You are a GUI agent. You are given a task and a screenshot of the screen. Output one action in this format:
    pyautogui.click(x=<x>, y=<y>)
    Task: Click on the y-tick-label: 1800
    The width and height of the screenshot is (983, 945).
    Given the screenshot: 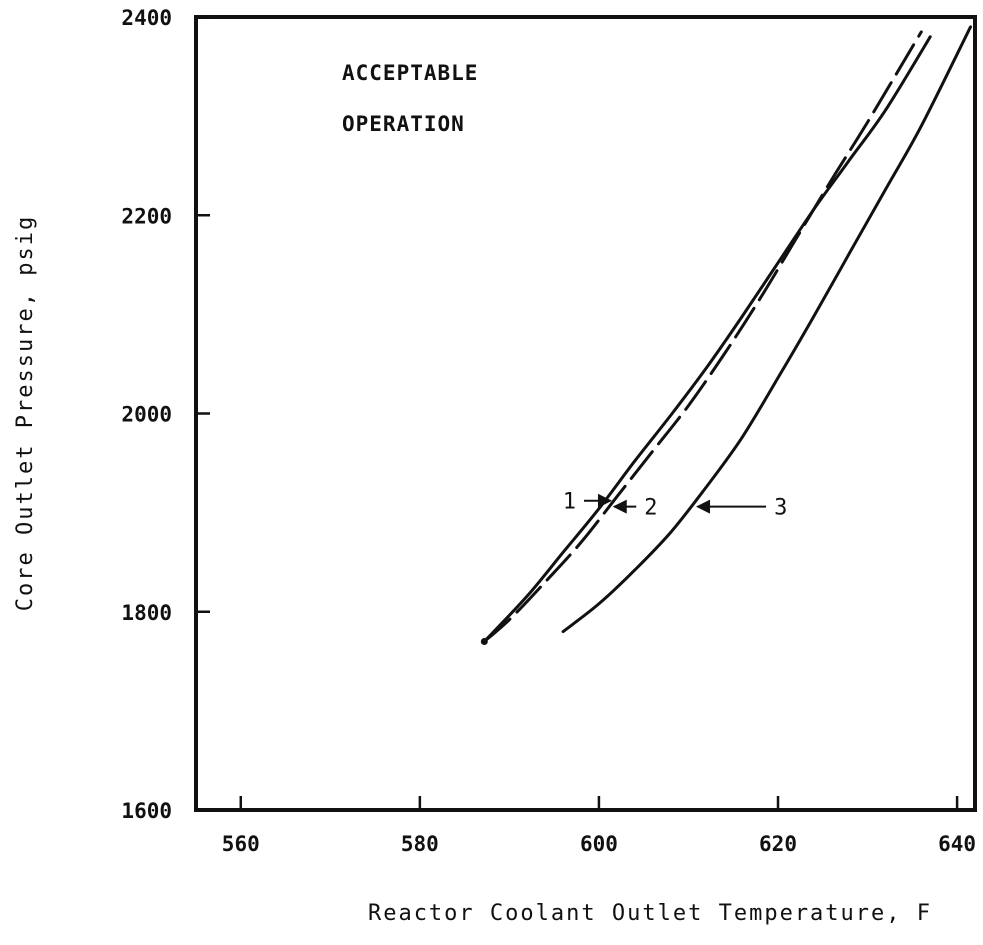 What is the action you would take?
    pyautogui.click(x=146, y=613)
    